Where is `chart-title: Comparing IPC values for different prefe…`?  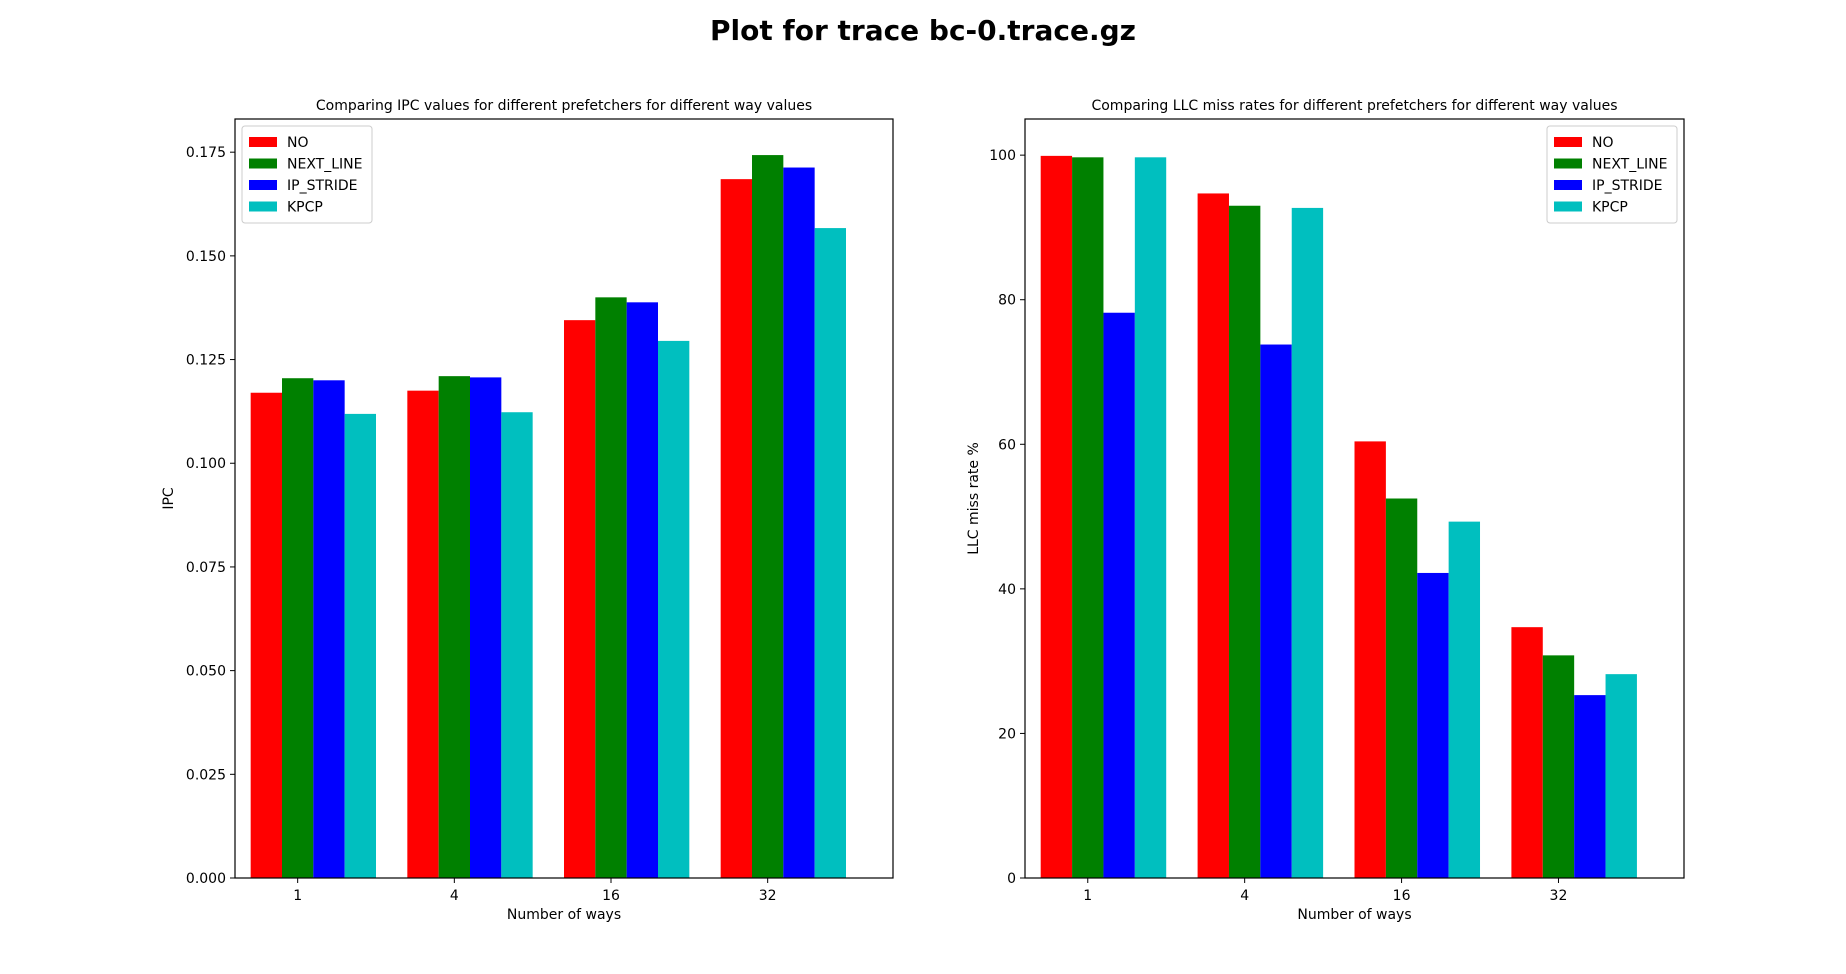
chart-title: Comparing IPC values for different prefe… is located at coordinates (564, 106).